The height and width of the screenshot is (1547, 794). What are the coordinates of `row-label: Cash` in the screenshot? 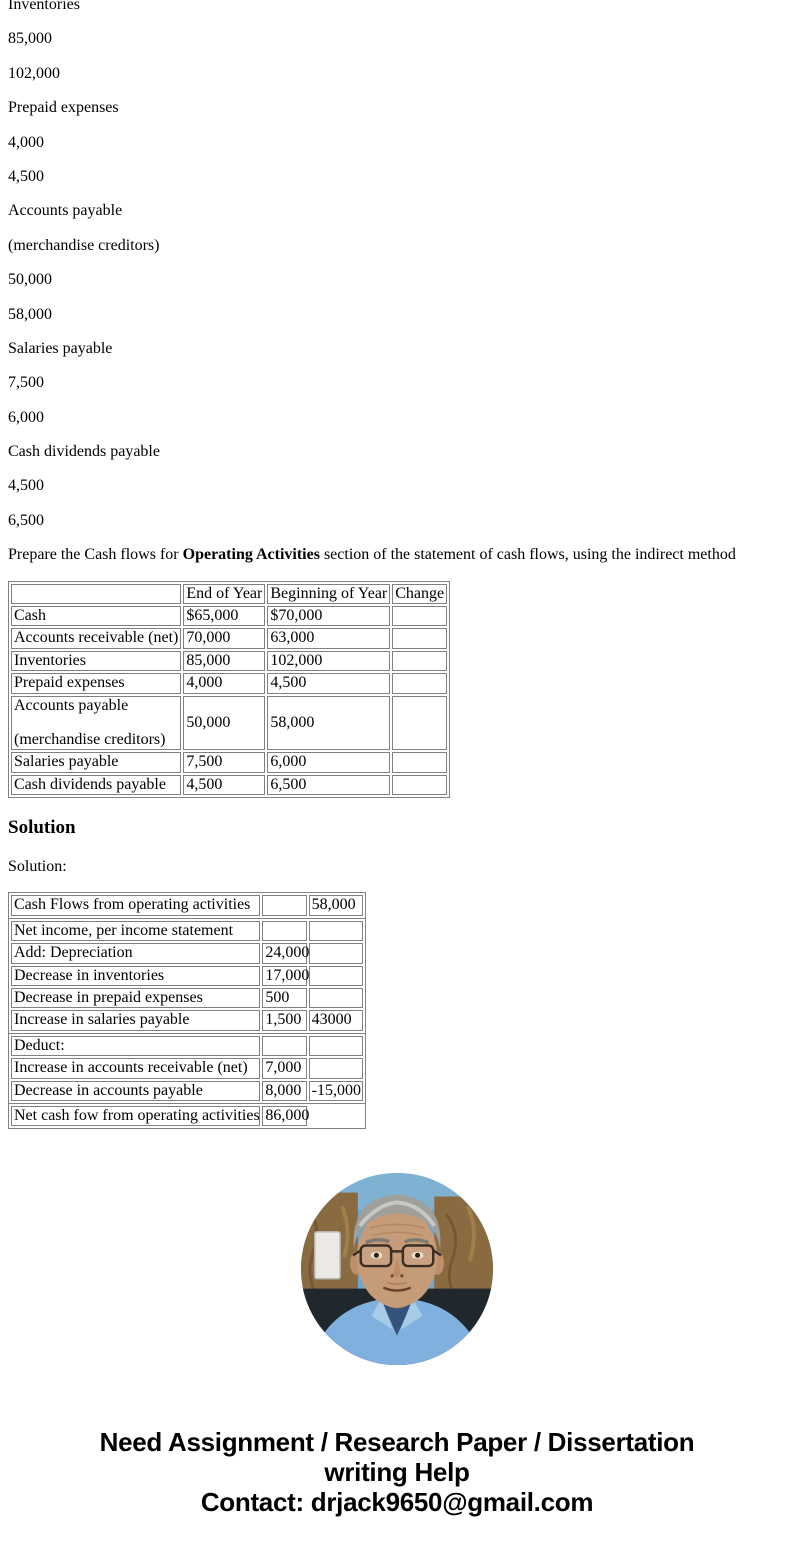 It's located at (96, 616).